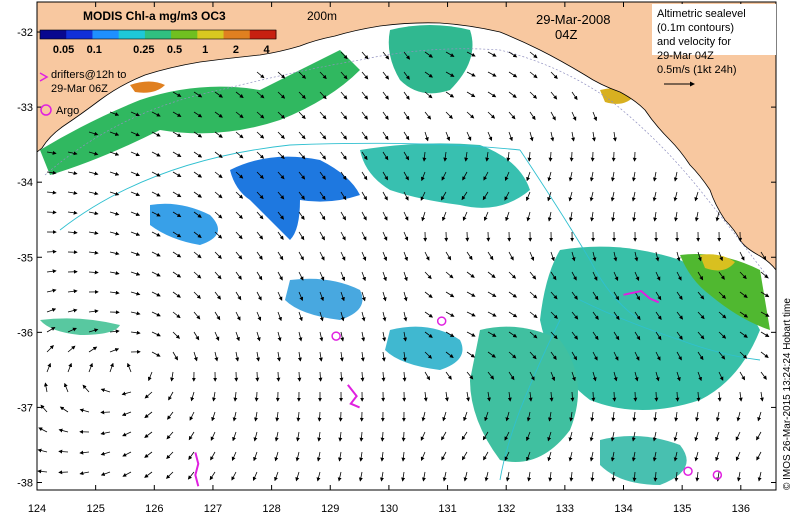 The image size is (800, 520). I want to click on lon-tick-label: 136, so click(741, 509).